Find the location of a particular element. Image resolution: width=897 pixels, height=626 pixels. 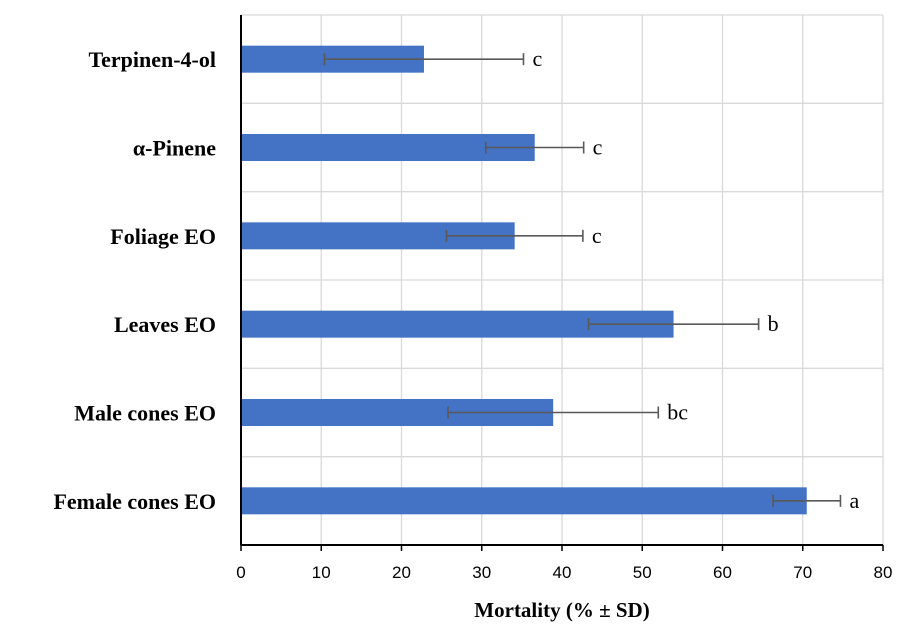

category-label-2: Foliage EO is located at coordinates (163, 236).